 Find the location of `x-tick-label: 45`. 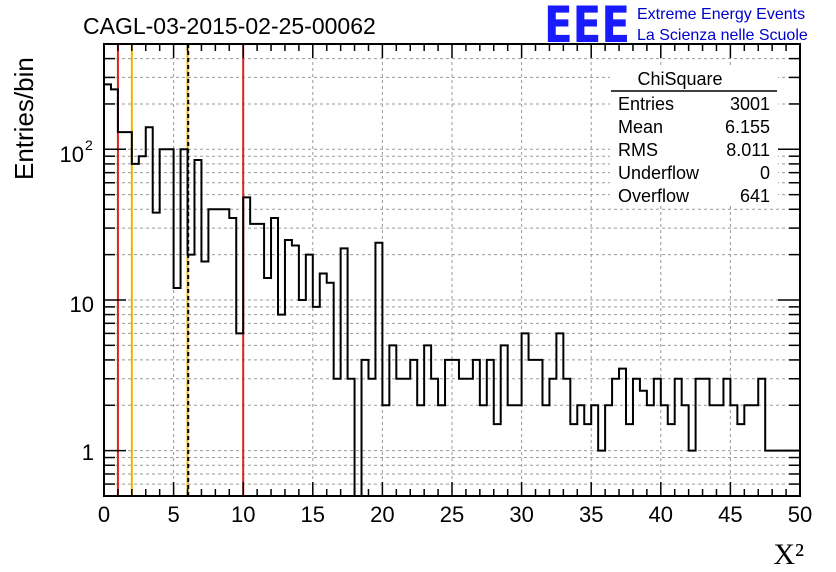

x-tick-label: 45 is located at coordinates (730, 514).